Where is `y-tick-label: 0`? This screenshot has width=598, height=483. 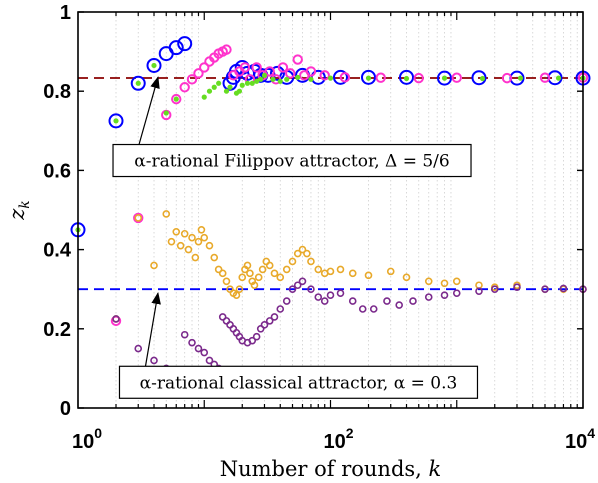 y-tick-label: 0 is located at coordinates (65, 409).